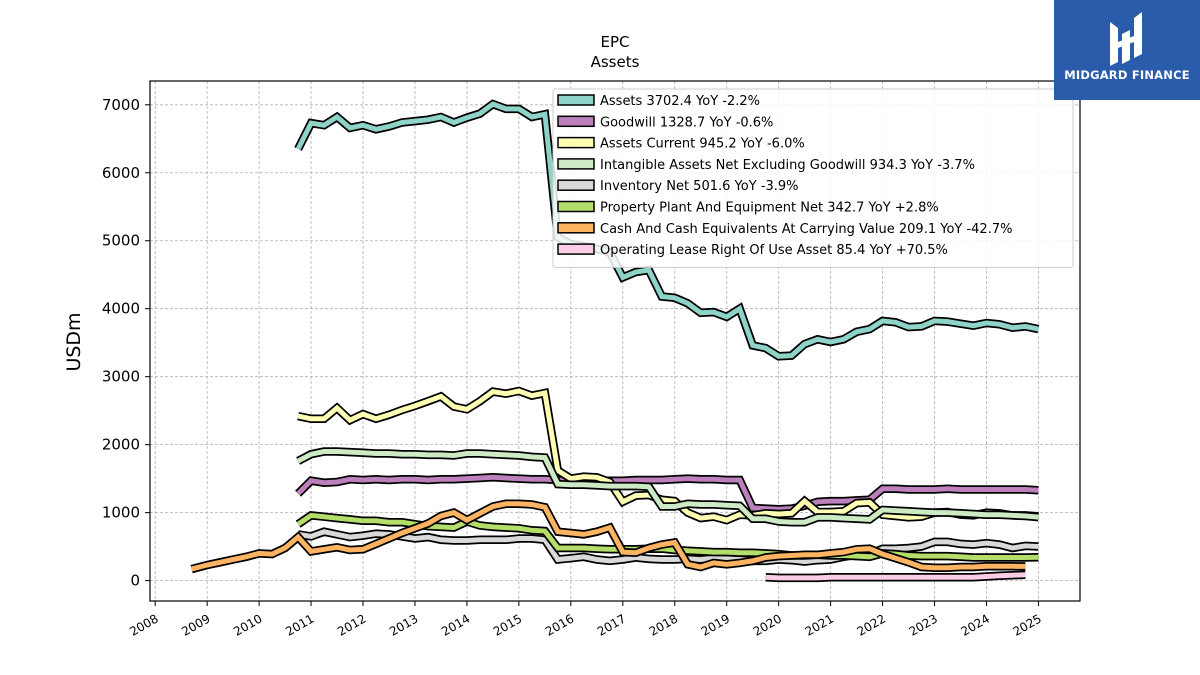  I want to click on x-tick-label: 2020, so click(767, 624).